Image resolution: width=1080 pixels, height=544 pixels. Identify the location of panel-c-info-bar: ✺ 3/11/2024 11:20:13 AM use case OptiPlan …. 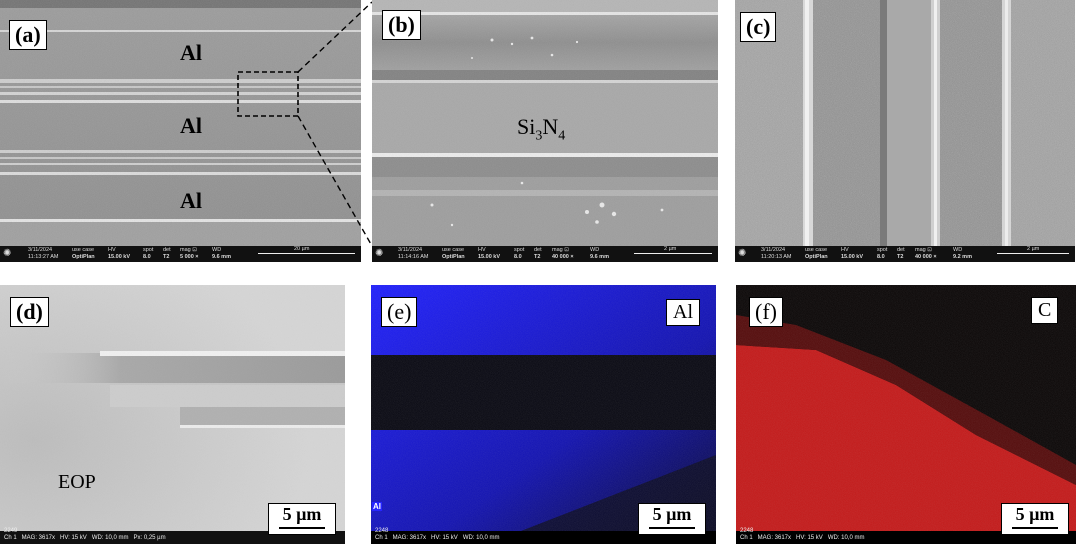
(905, 254).